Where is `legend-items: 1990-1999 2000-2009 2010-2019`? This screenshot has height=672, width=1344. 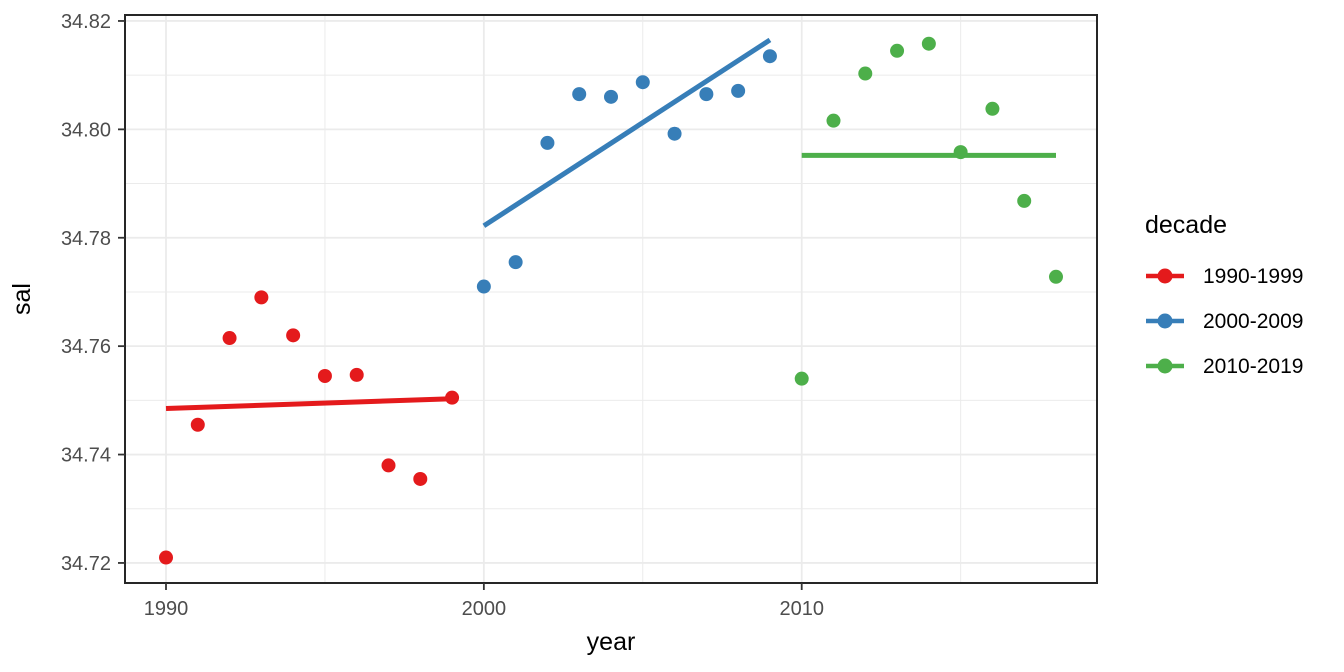 legend-items: 1990-1999 2000-2009 2010-2019 is located at coordinates (1224, 321).